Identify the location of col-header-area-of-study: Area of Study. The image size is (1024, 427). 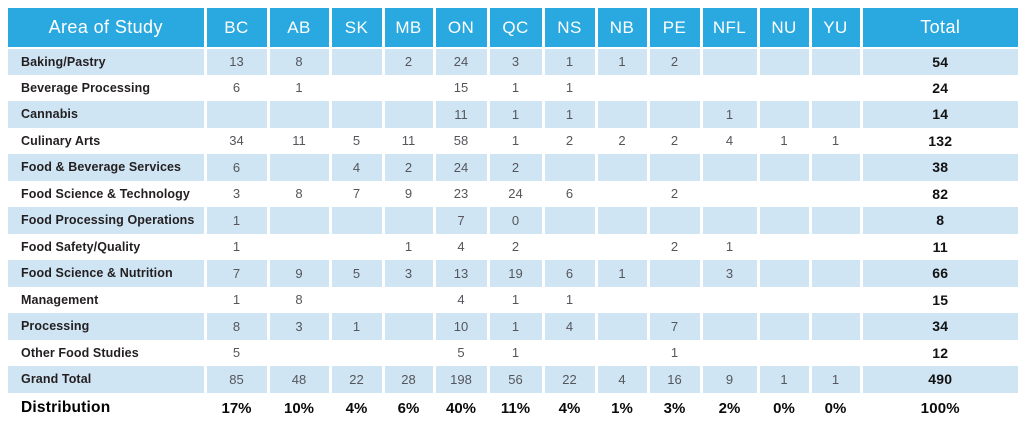
(106, 28).